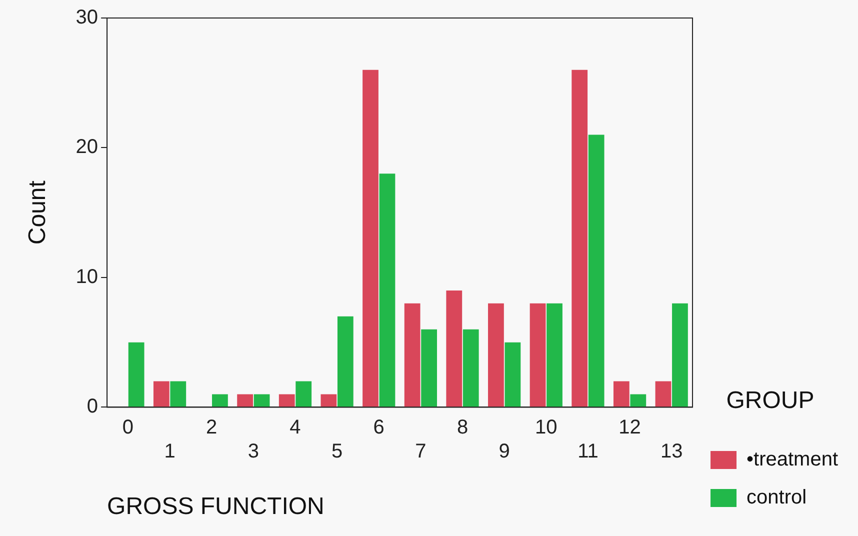 Image resolution: width=858 pixels, height=536 pixels. Describe the element at coordinates (776, 497) in the screenshot. I see `legend-label: control` at that location.